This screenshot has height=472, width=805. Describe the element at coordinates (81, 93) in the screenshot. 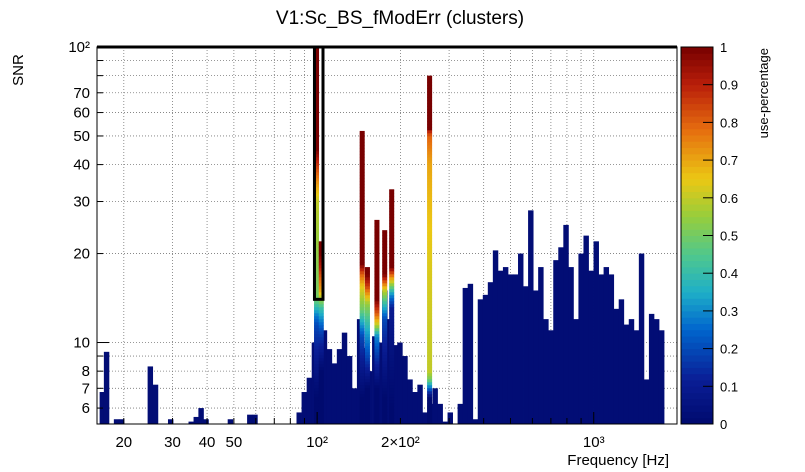

I see `y-tick-label: 70` at that location.